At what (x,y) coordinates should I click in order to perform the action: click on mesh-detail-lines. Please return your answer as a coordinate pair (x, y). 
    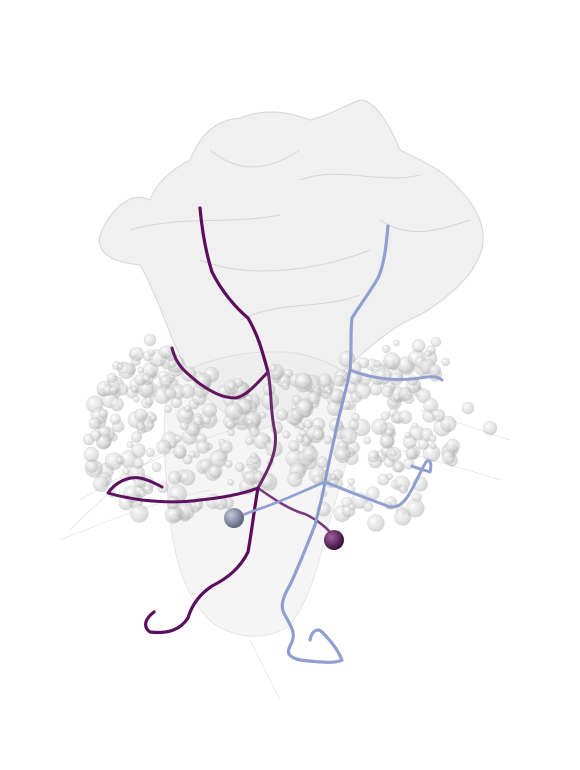
    Looking at the image, I should click on (300, 235).